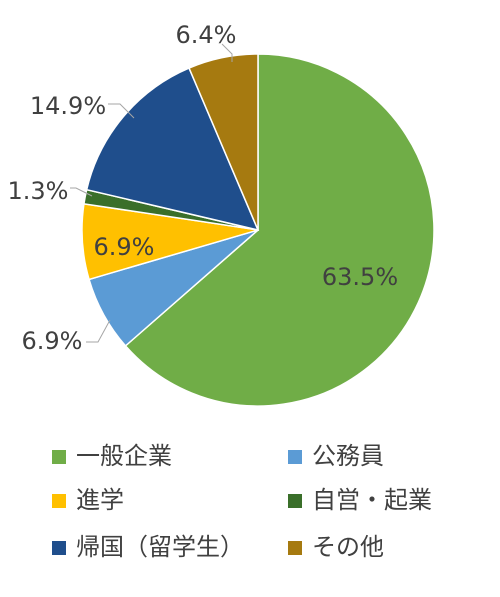 The width and height of the screenshot is (500, 597). Describe the element at coordinates (348, 547) in the screenshot. I see `legend-label-6: その他` at that location.